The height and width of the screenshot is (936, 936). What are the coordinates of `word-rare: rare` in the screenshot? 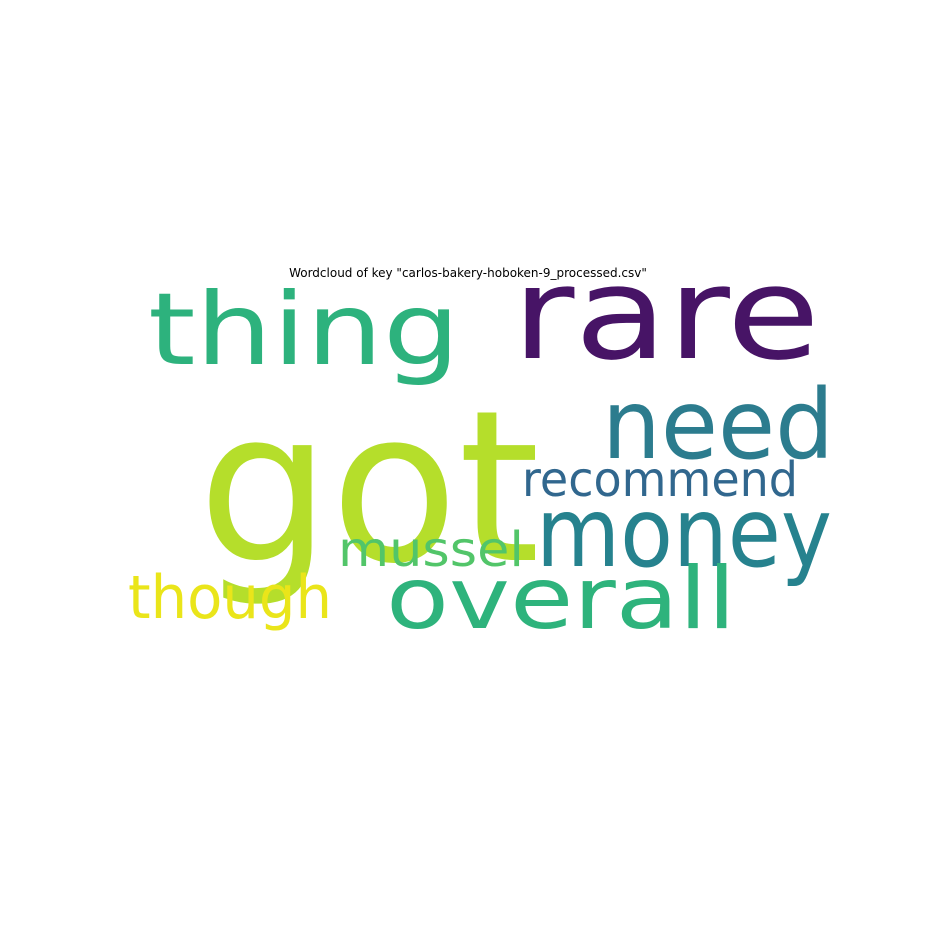 It's located at (666, 314).